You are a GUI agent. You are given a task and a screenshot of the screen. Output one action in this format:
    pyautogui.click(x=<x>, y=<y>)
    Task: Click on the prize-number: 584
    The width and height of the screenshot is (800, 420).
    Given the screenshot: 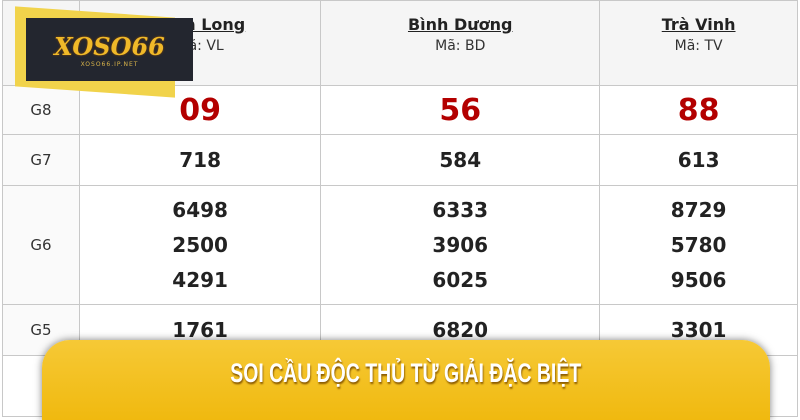 What is the action you would take?
    pyautogui.click(x=460, y=159)
    